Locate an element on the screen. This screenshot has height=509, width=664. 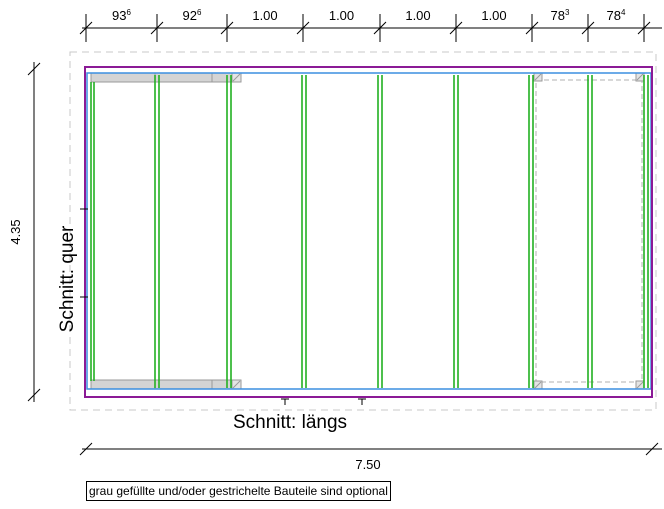
bottom-dimension-tick-left is located at coordinates (86, 449).